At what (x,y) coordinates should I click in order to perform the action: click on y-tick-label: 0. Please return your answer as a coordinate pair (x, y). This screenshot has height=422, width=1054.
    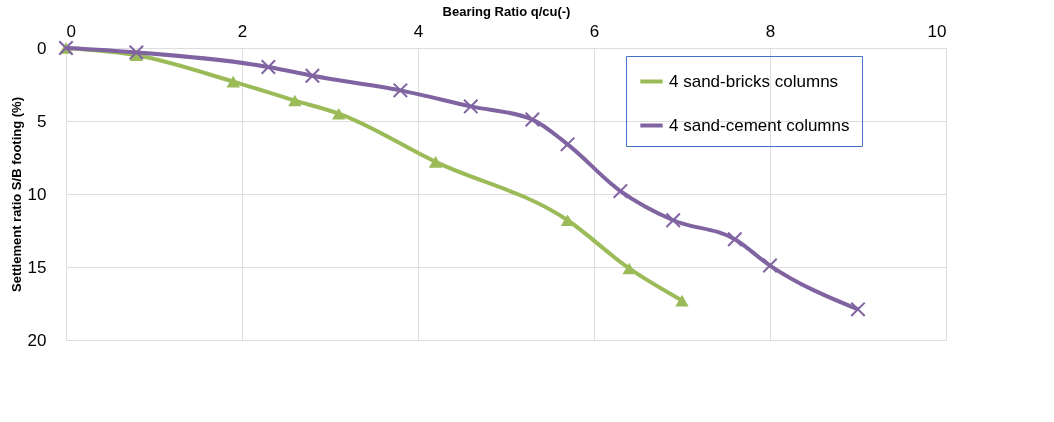
    Looking at the image, I should click on (42, 48).